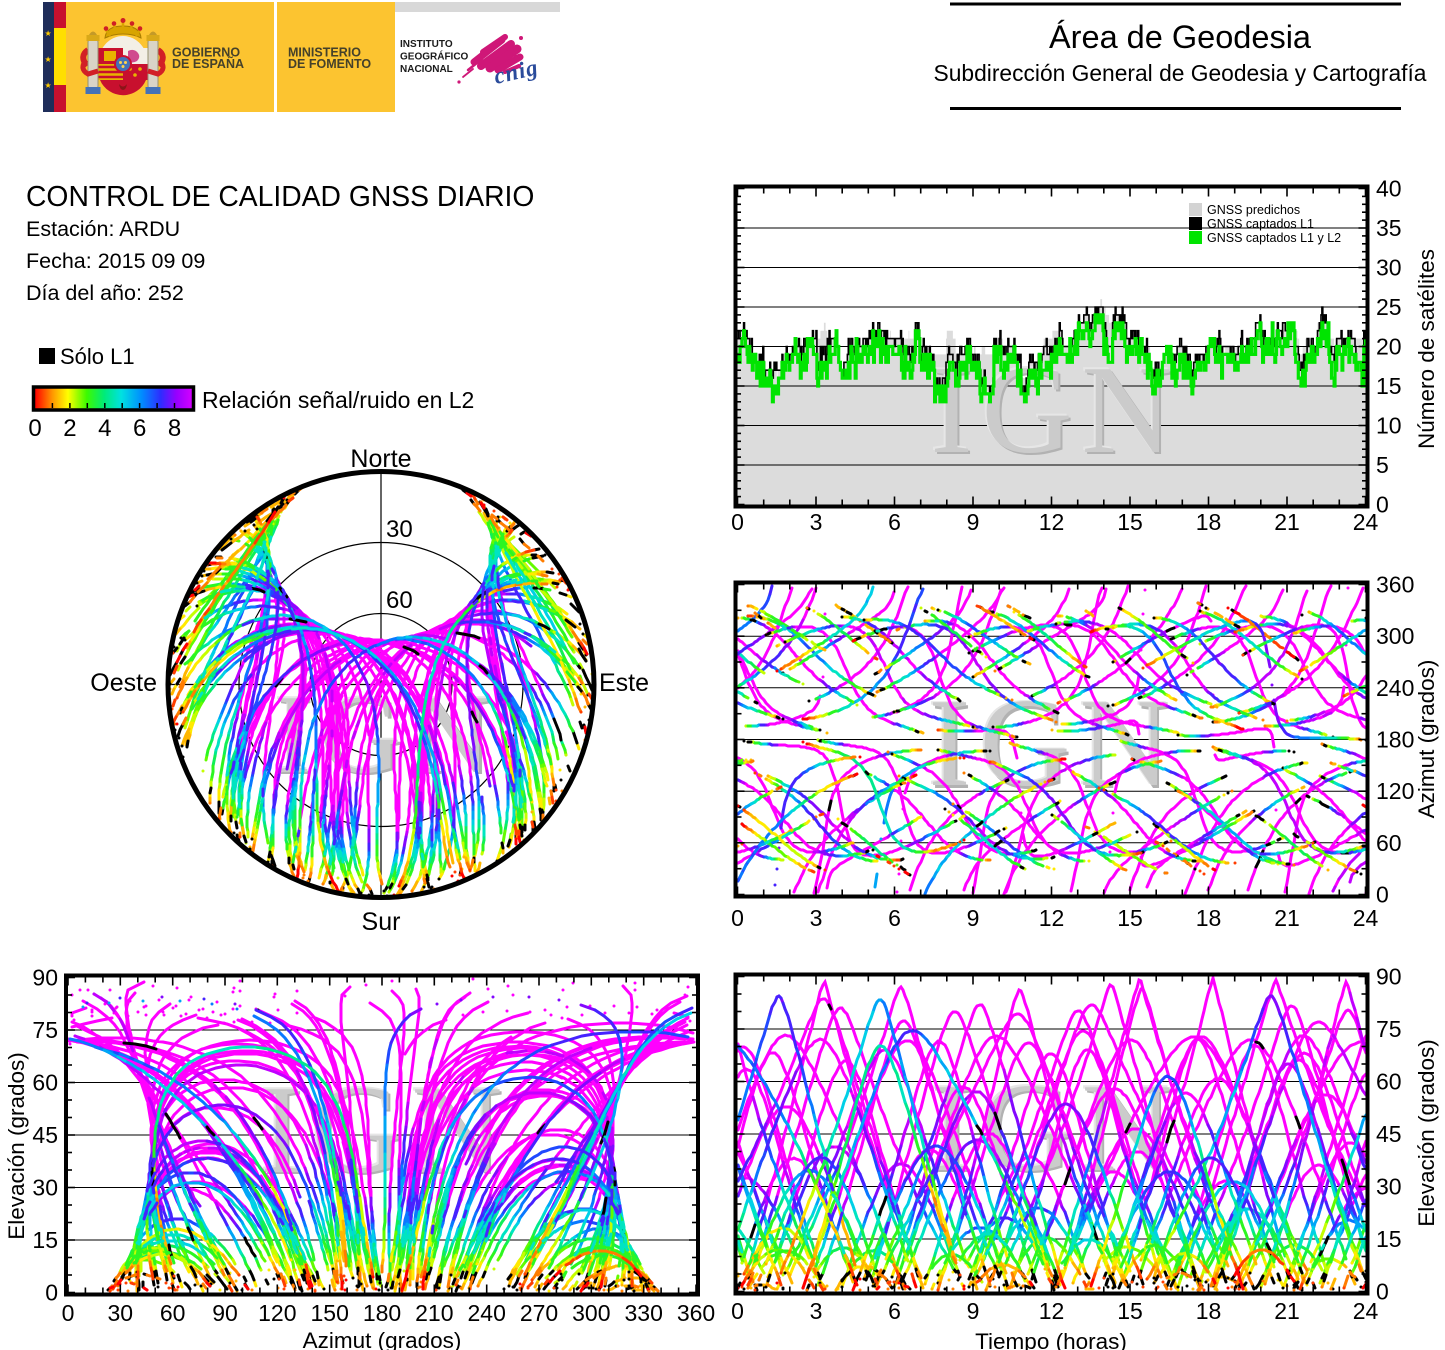 This screenshot has height=1350, width=1445. I want to click on svg-text: IGN, so click(1054, 743).